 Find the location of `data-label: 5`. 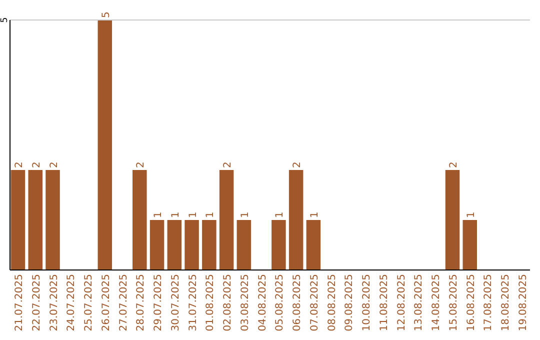

data-label: 5 is located at coordinates (106, 15).